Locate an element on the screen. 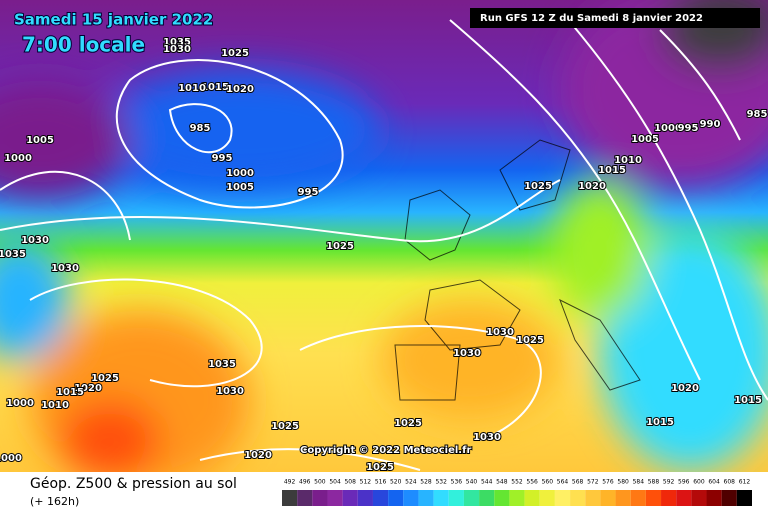 The image size is (768, 512). isobar-label: 990 is located at coordinates (710, 124).